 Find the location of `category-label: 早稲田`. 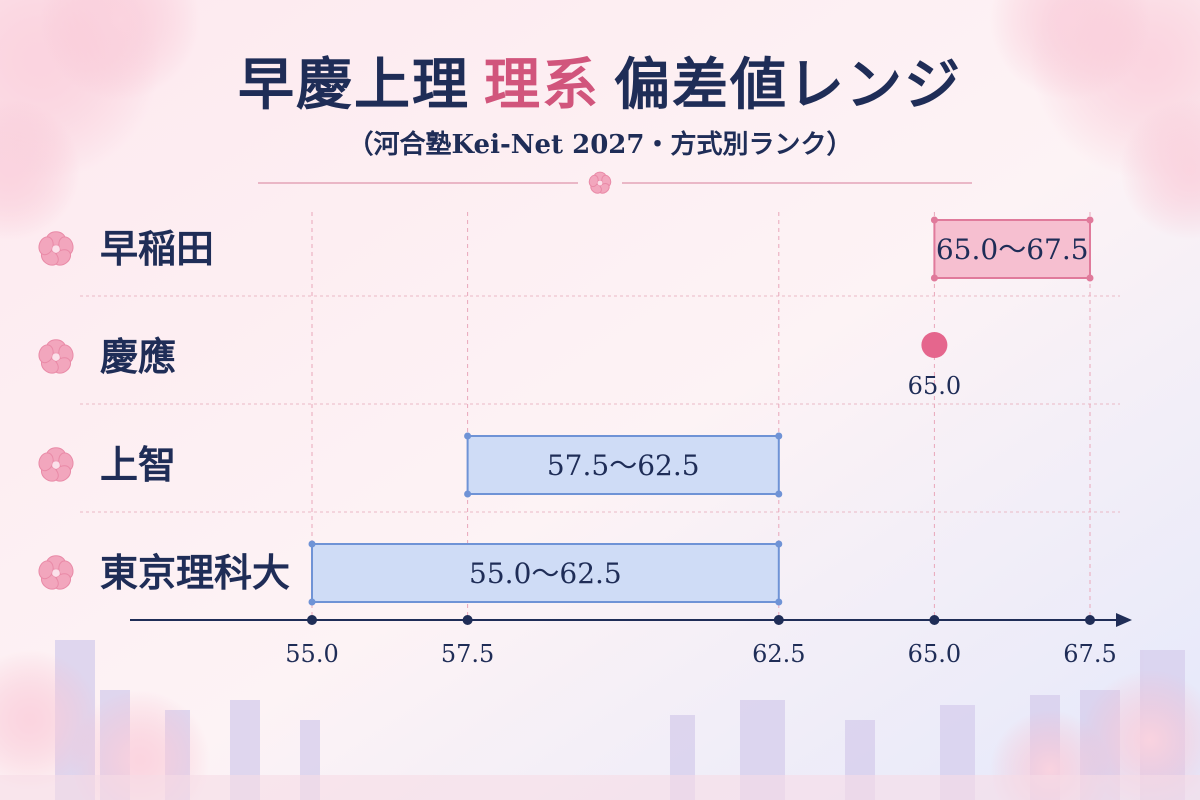

category-label: 早稲田 is located at coordinates (157, 248).